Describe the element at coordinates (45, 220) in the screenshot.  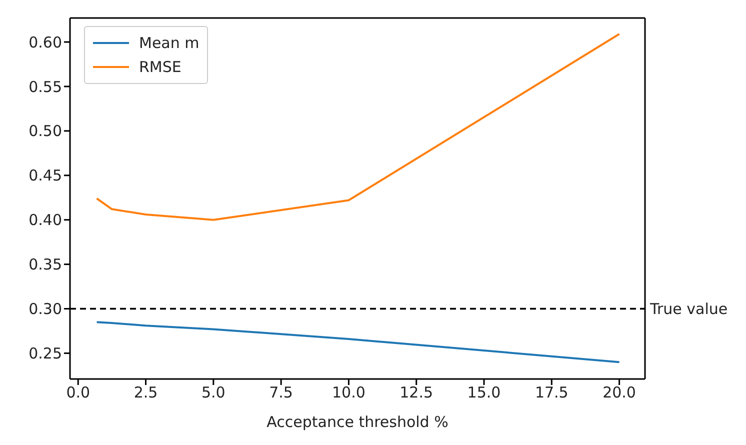
I see `y-tick-label: 0.40` at that location.